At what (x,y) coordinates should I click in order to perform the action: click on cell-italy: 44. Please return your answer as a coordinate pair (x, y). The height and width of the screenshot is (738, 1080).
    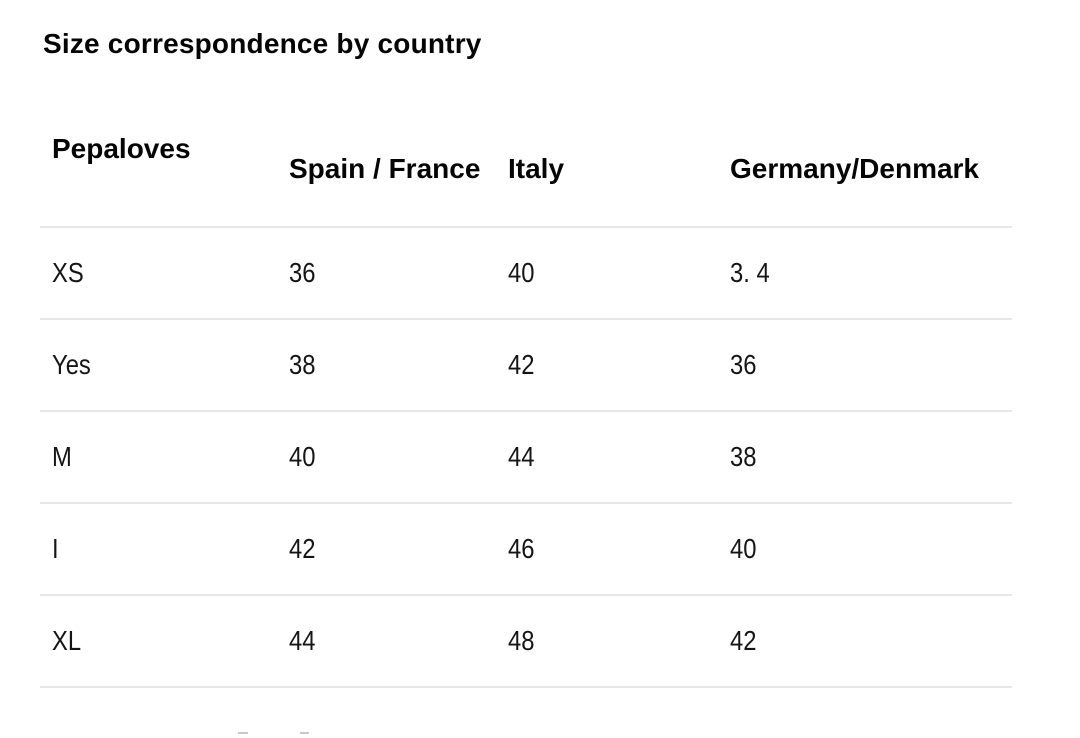
    Looking at the image, I should click on (619, 457).